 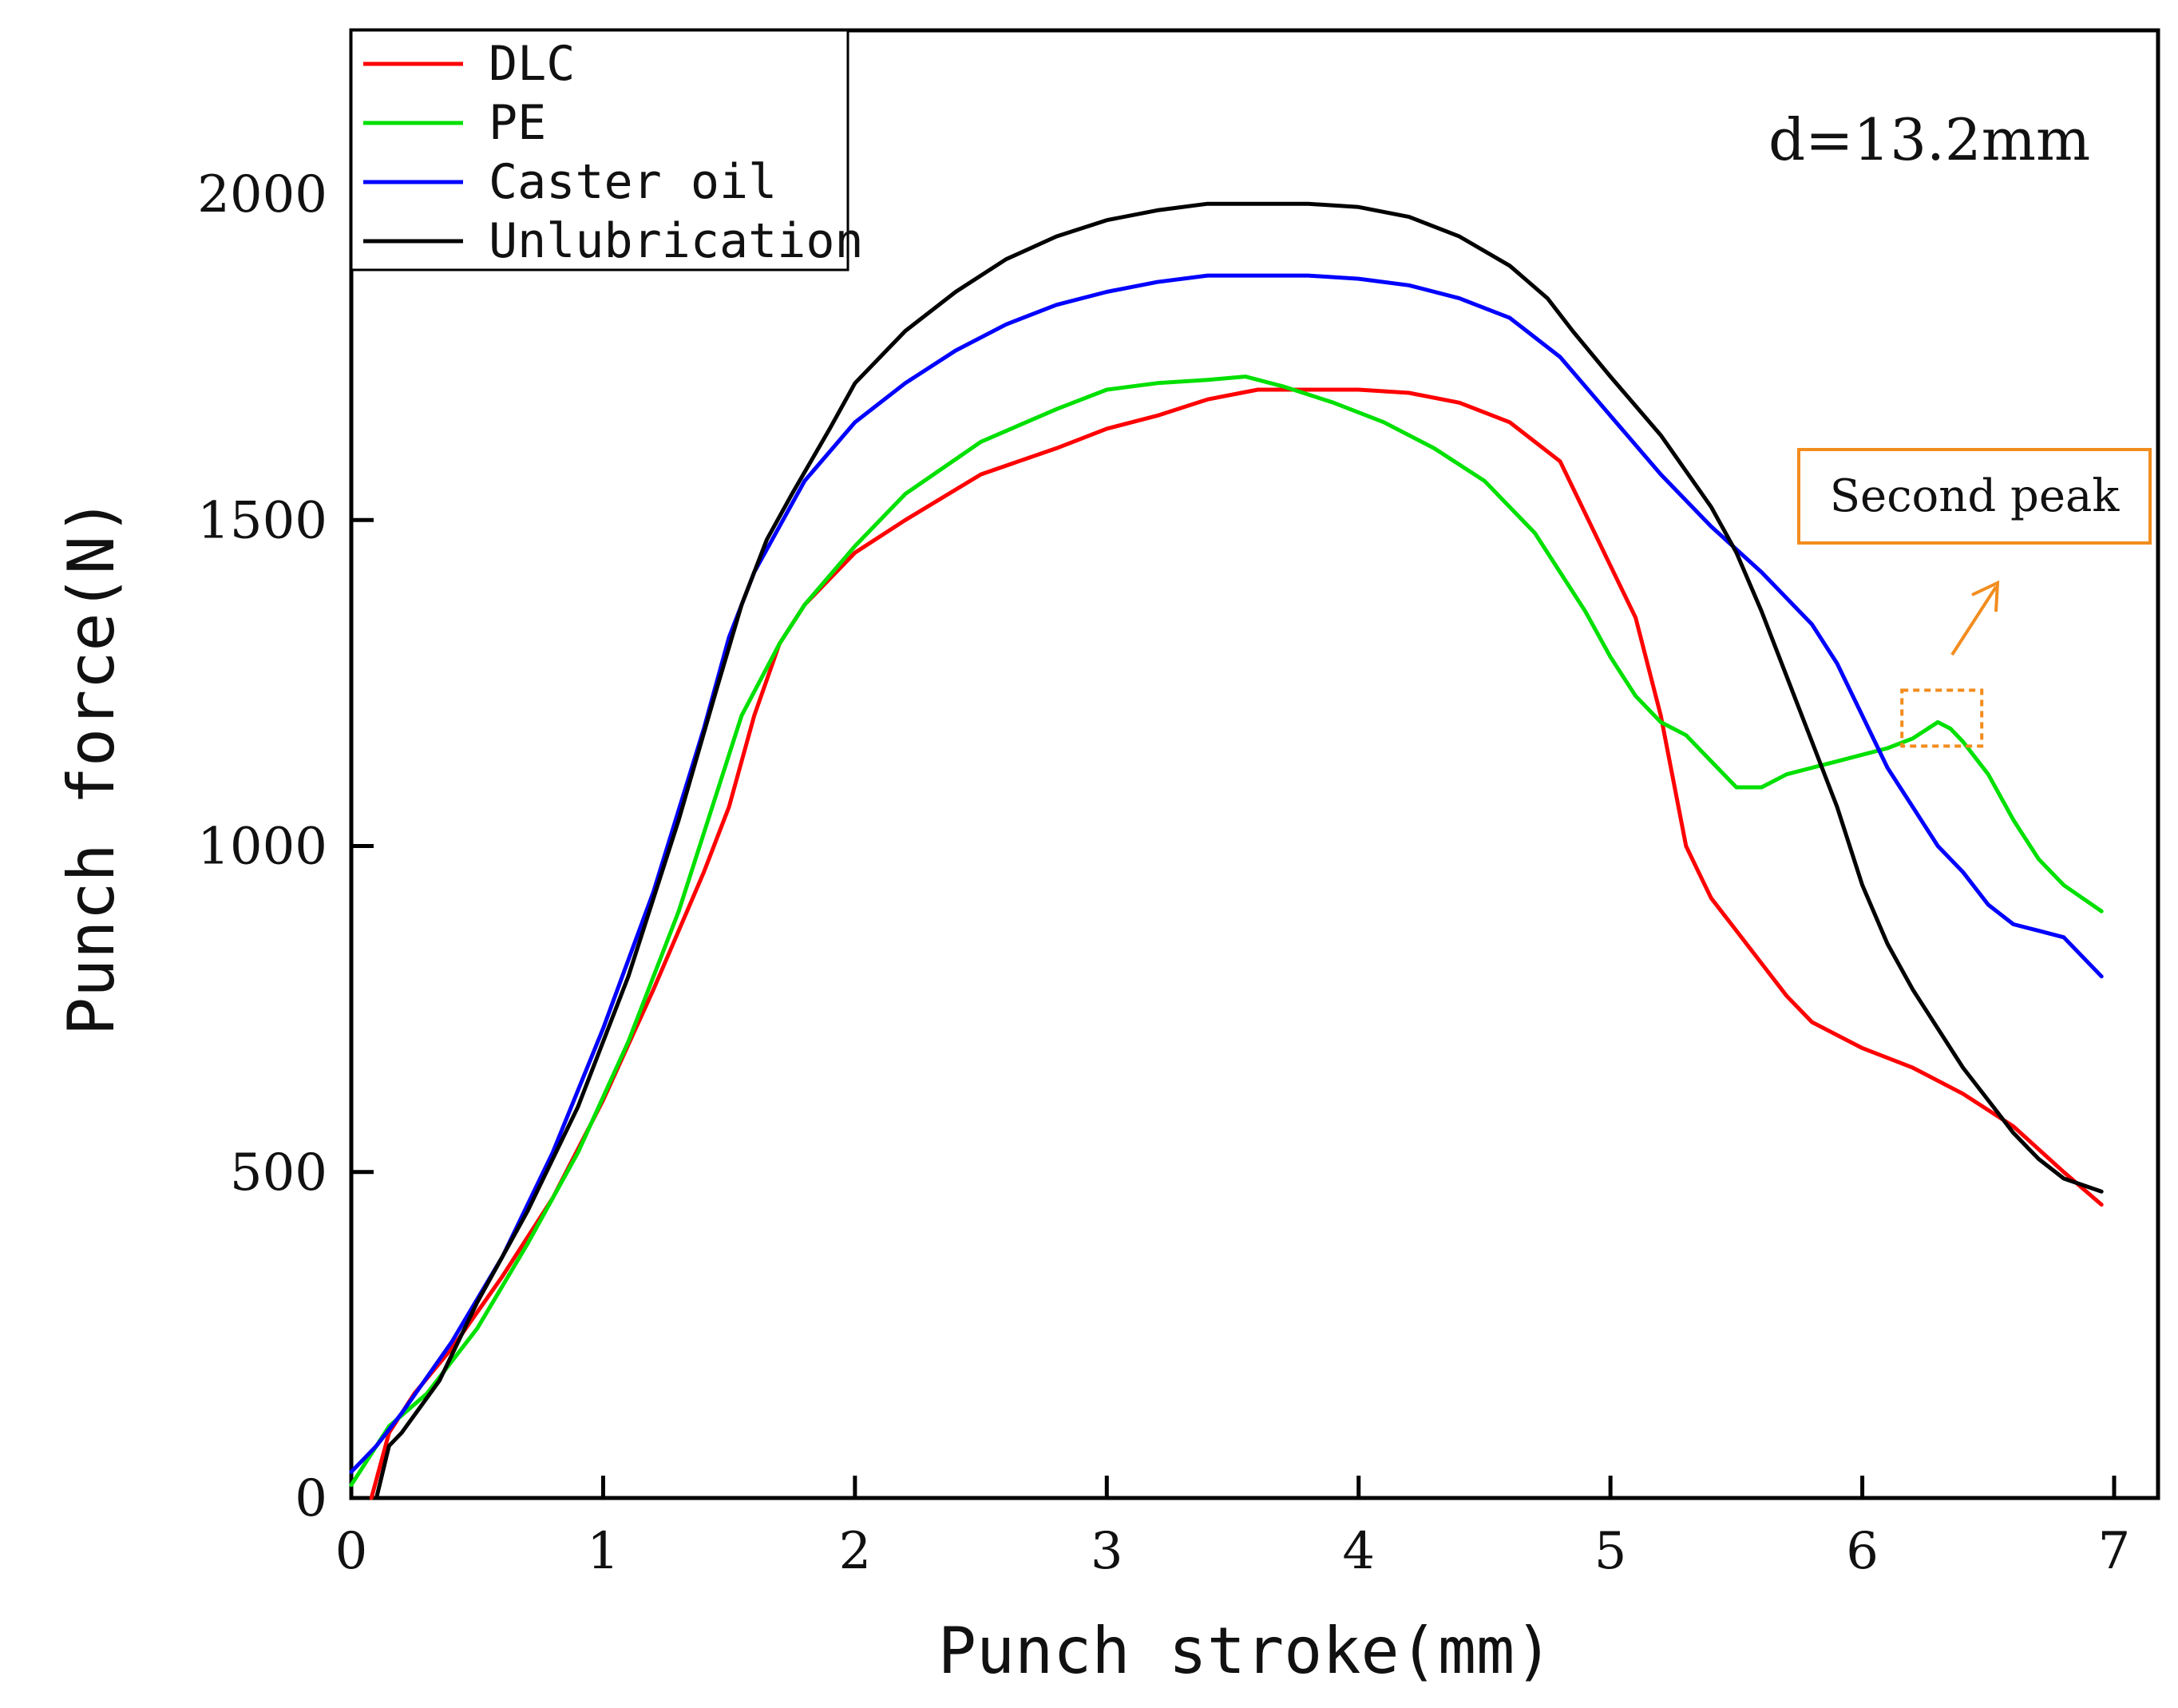 I want to click on legend-label: PE, so click(x=517, y=123).